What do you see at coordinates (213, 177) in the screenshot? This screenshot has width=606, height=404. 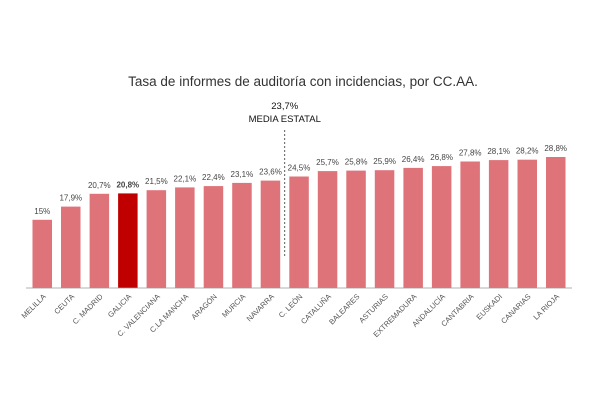 I see `value-label-aragon: 22,4%` at bounding box center [213, 177].